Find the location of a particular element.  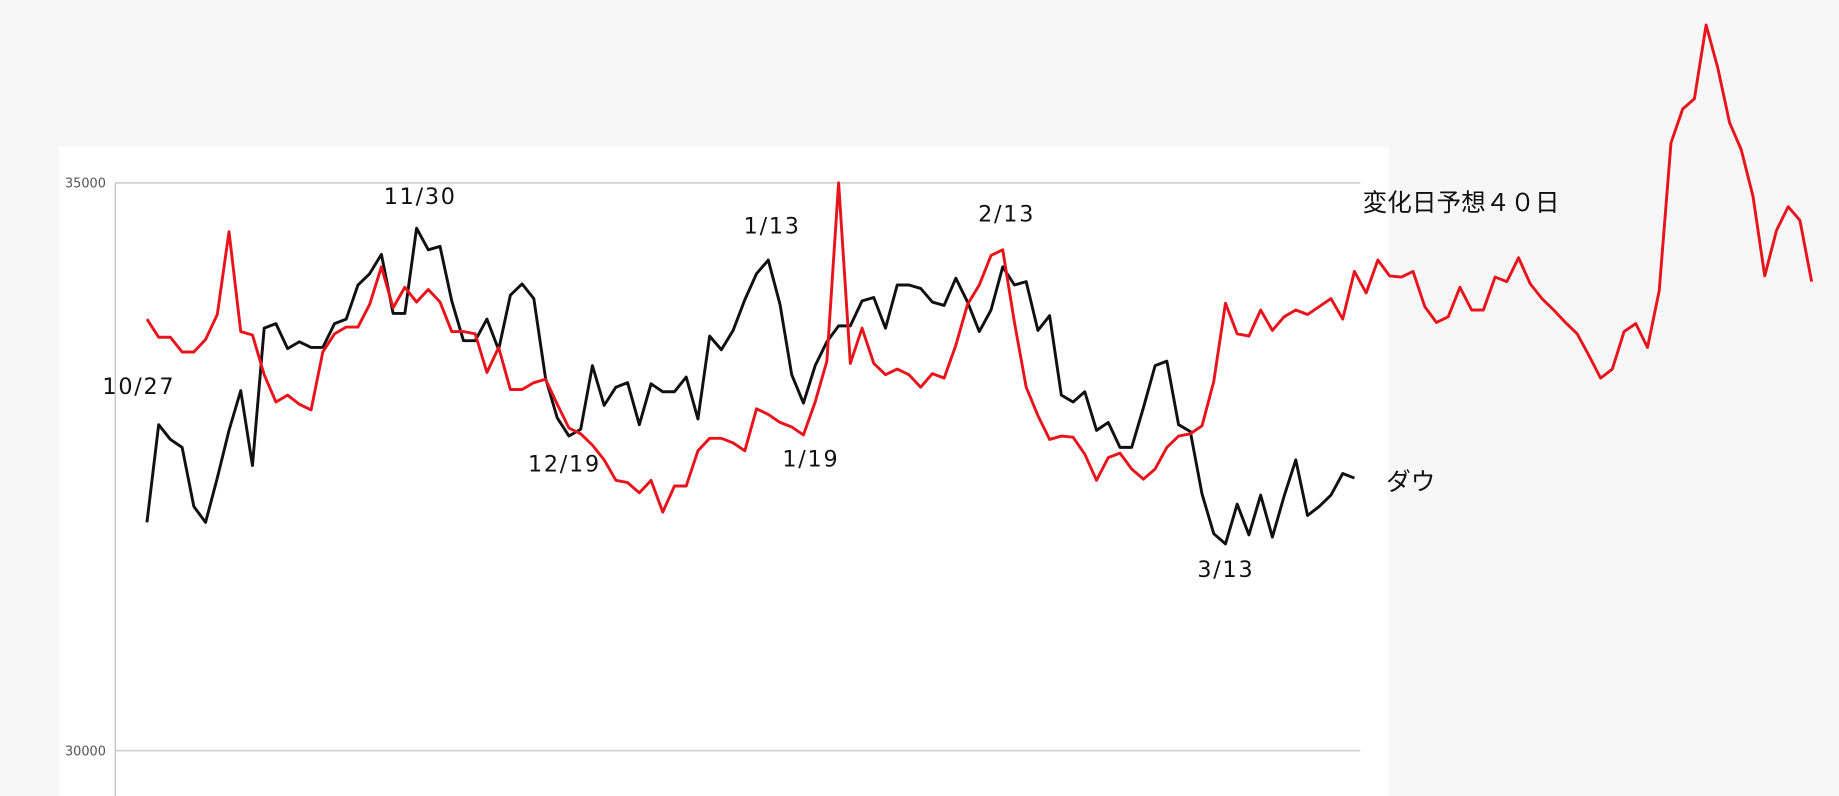

series-label: ダウ is located at coordinates (1410, 481).